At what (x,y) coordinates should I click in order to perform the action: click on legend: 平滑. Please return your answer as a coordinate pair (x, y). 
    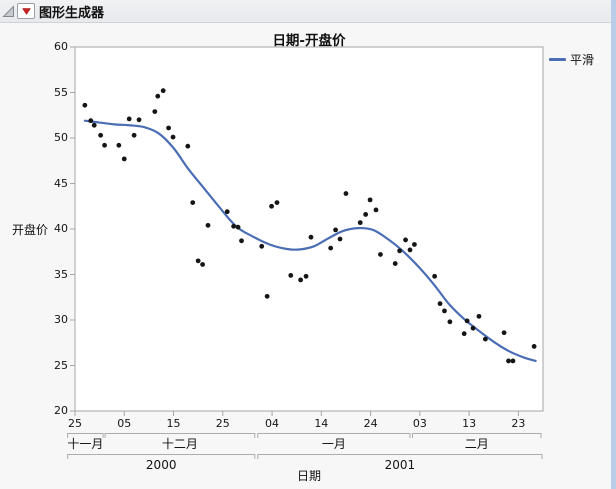
    Looking at the image, I should click on (571, 59).